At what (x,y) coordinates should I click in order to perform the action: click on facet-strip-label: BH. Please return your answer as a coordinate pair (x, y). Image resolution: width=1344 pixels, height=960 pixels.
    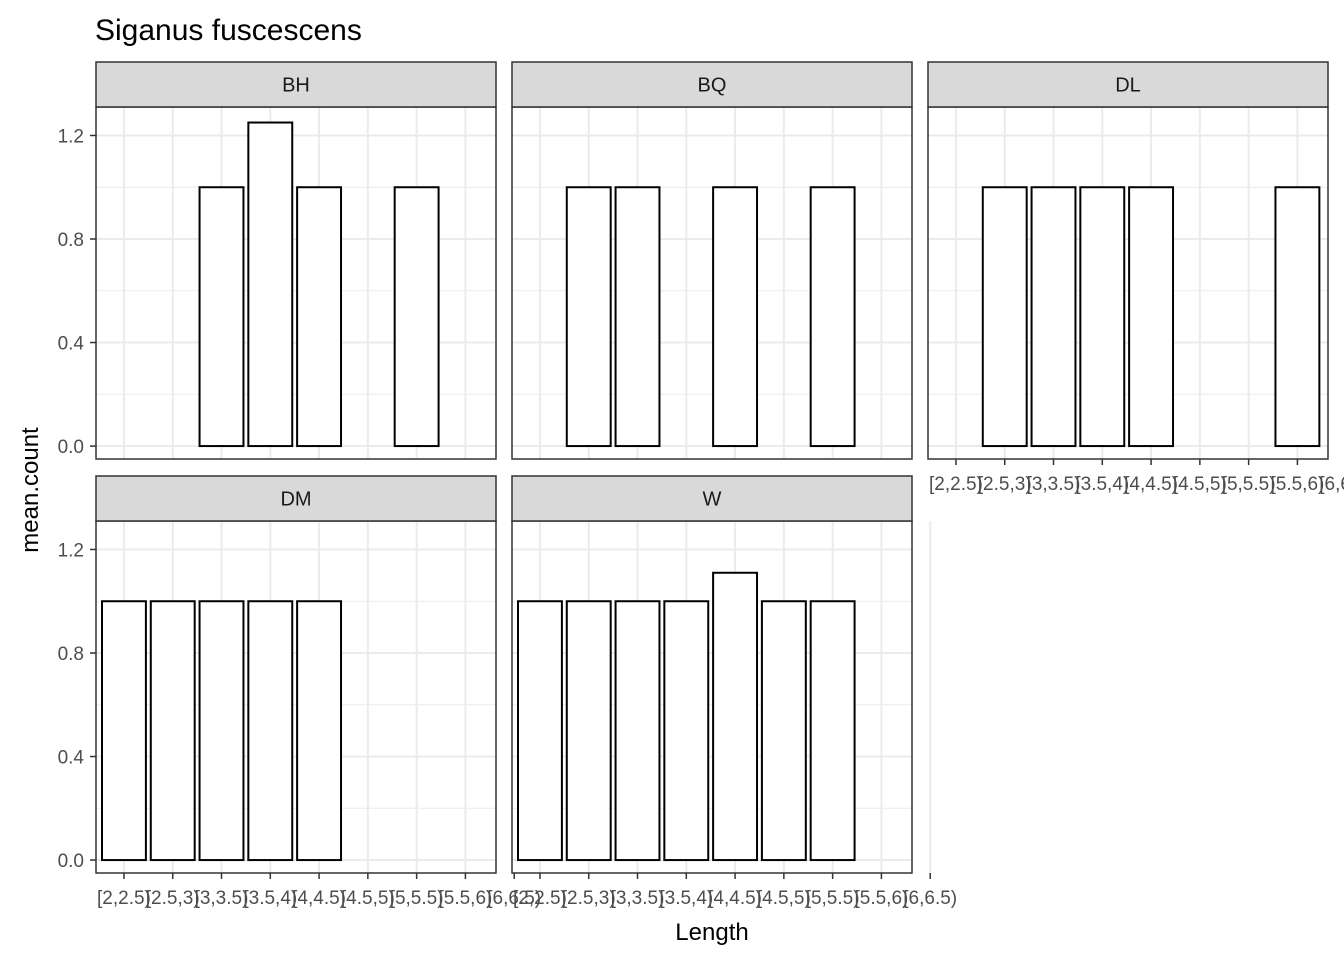
    Looking at the image, I should click on (296, 86).